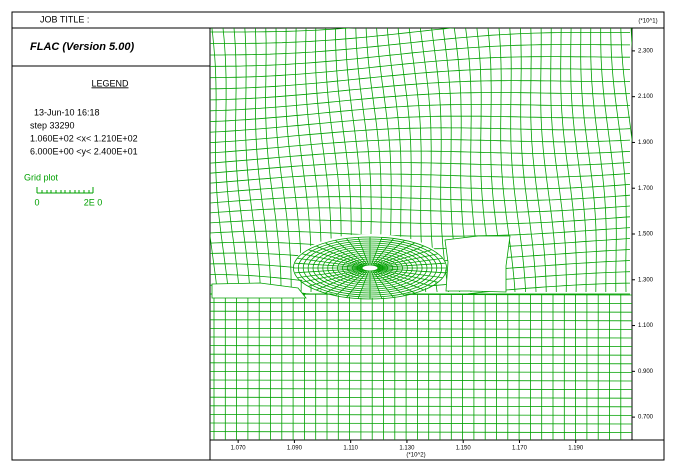 This screenshot has width=677, height=466. I want to click on legend-x-range: 1.060E+02 <x< 1.210E+02, so click(84, 138).